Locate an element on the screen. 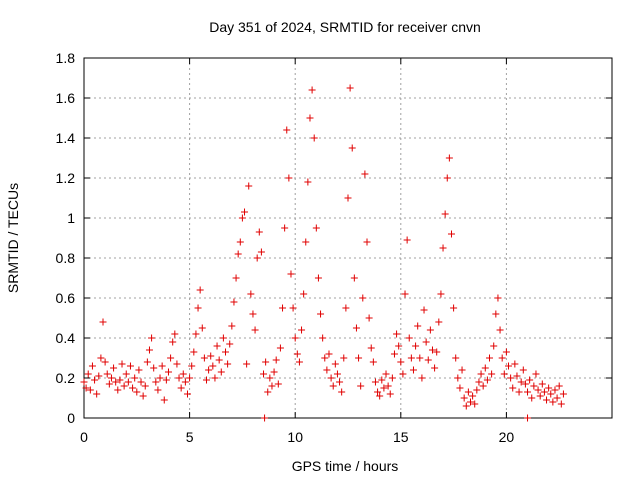  x-axis-label: GPS time / hours is located at coordinates (345, 466).